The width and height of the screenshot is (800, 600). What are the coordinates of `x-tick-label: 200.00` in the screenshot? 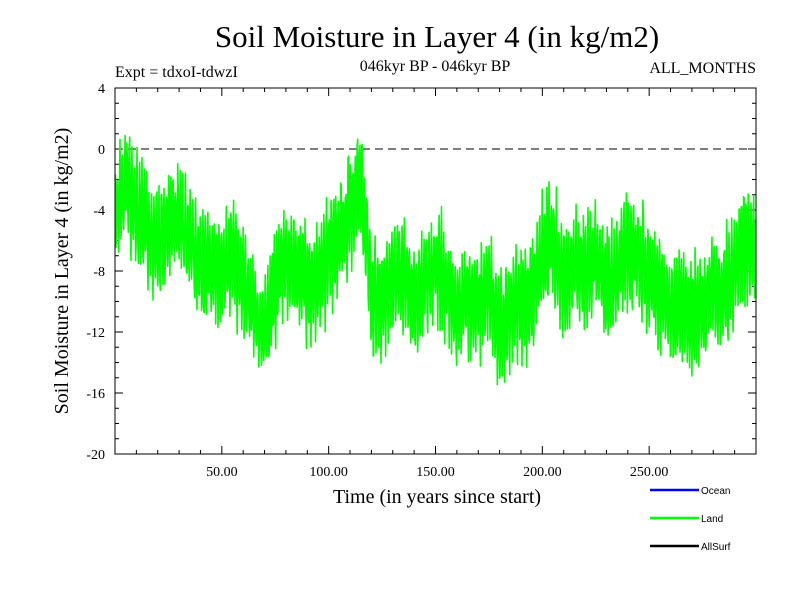 It's located at (542, 472).